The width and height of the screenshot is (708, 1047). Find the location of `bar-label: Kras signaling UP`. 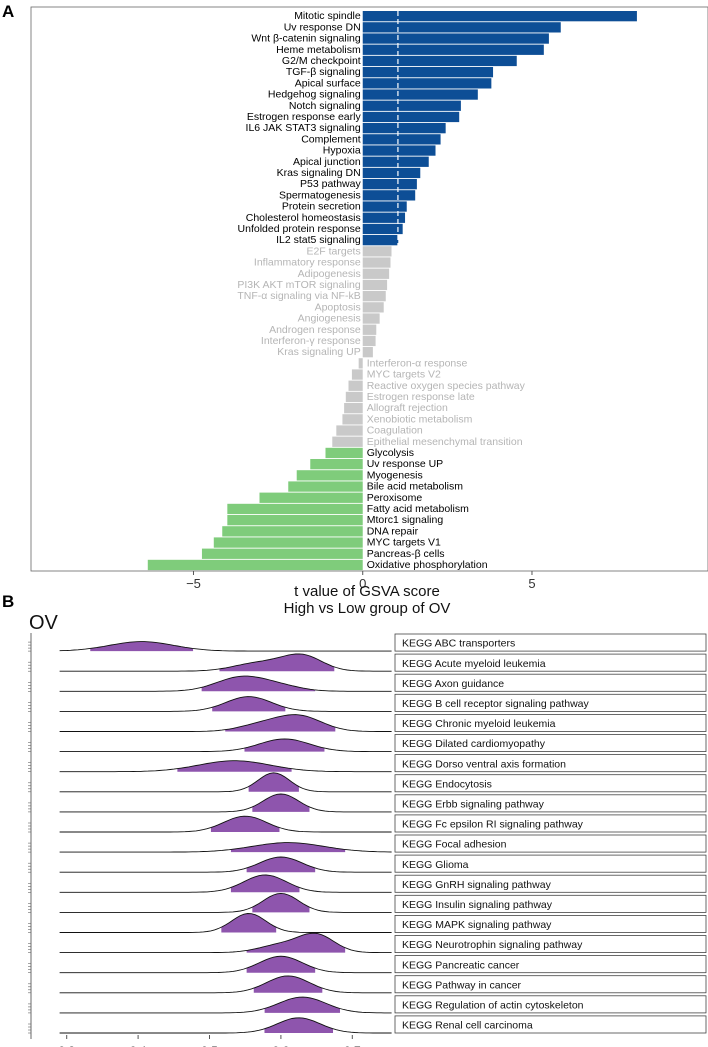

bar-label: Kras signaling UP is located at coordinates (318, 352).